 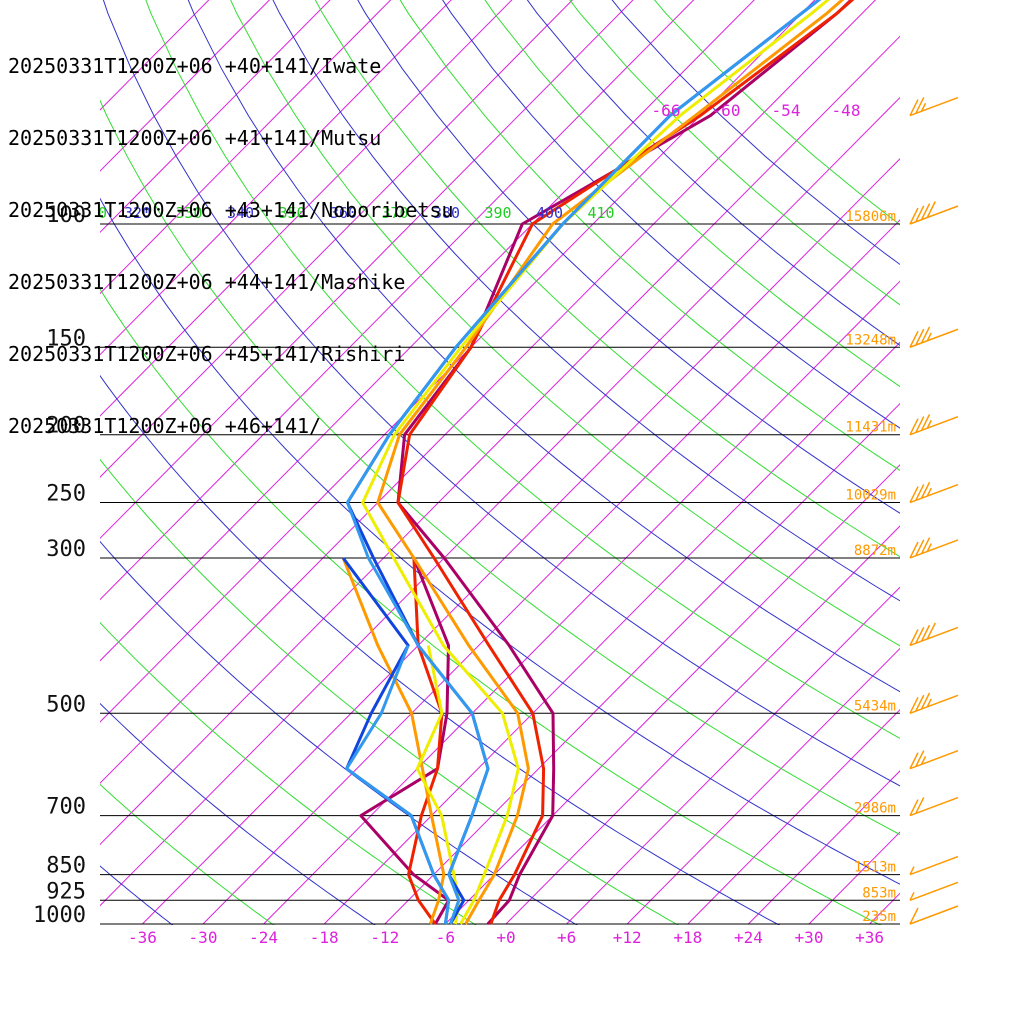 I want to click on legend-entry-iwate: 20250331T1200Z+06 +40+141/Iwate, so click(x=195, y=66).